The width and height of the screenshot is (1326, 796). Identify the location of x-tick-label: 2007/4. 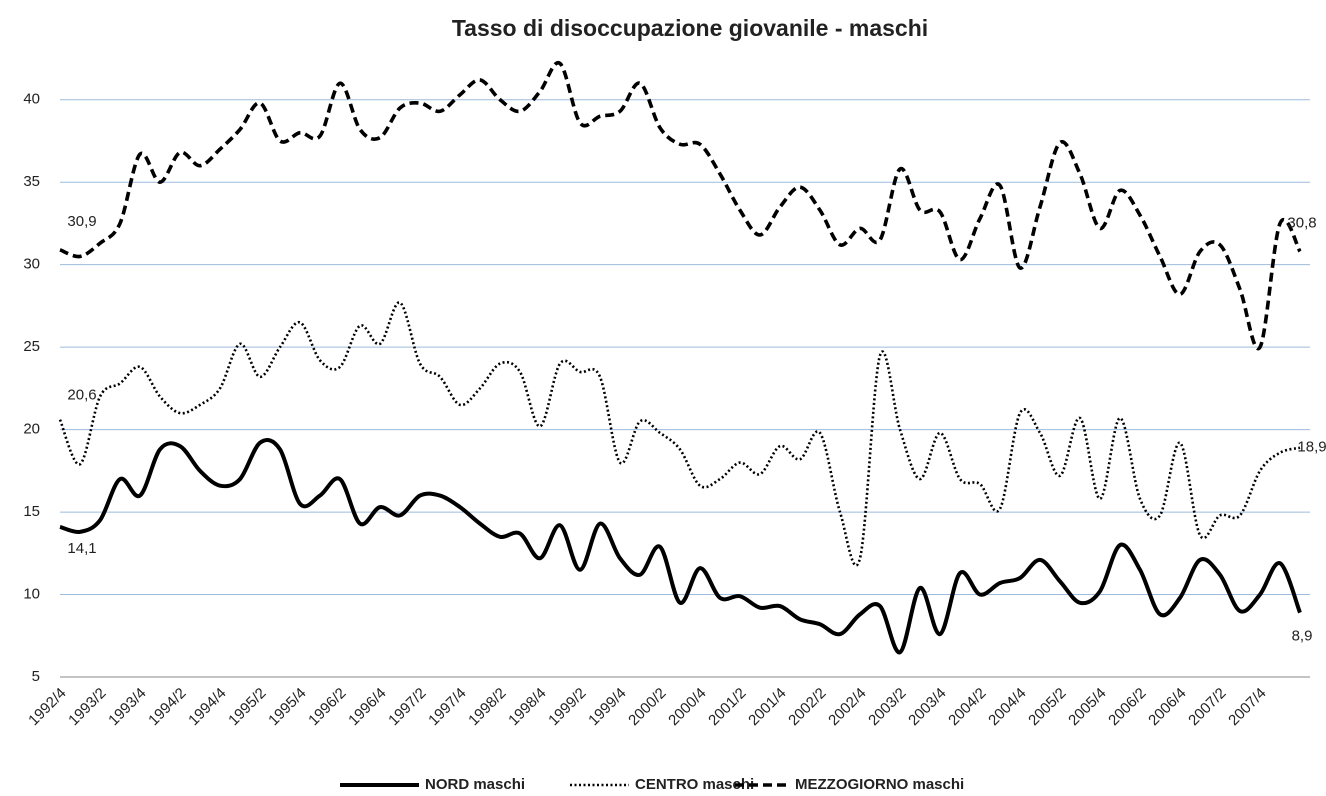
(1247, 707).